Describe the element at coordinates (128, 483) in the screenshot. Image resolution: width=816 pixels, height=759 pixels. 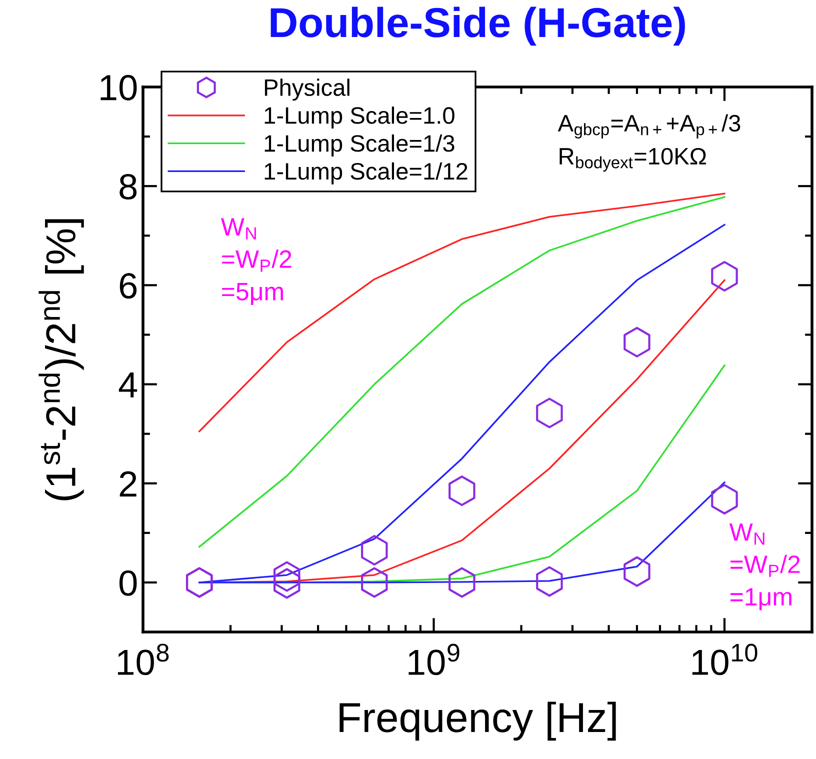
I see `y-tick-label: 2` at that location.